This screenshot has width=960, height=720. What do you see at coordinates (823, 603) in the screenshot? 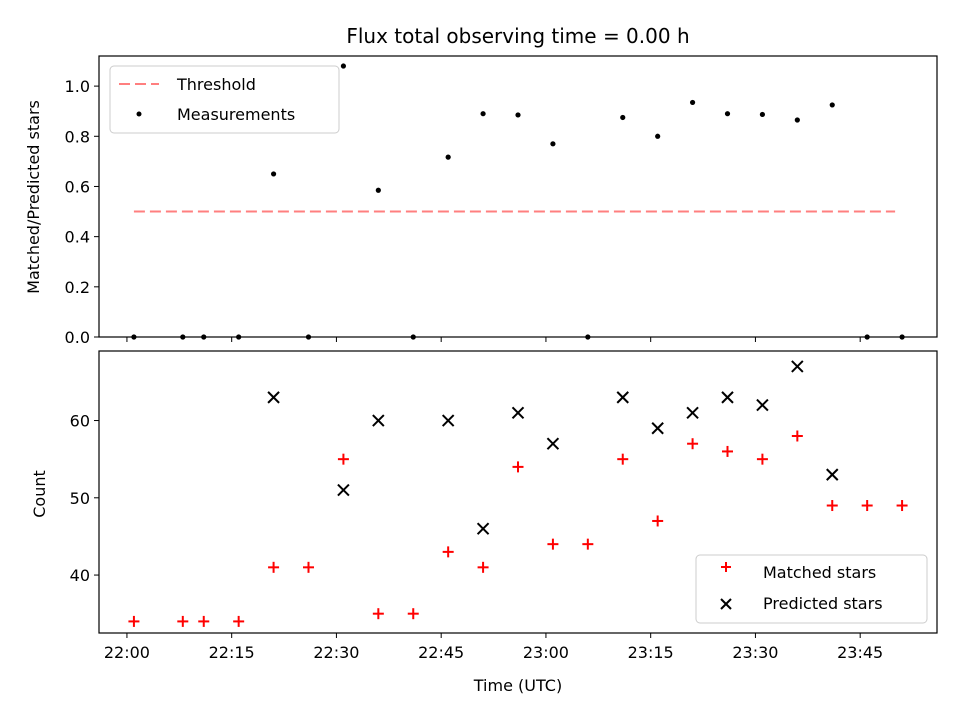
I see `predicted-legend-label: Predicted stars` at bounding box center [823, 603].